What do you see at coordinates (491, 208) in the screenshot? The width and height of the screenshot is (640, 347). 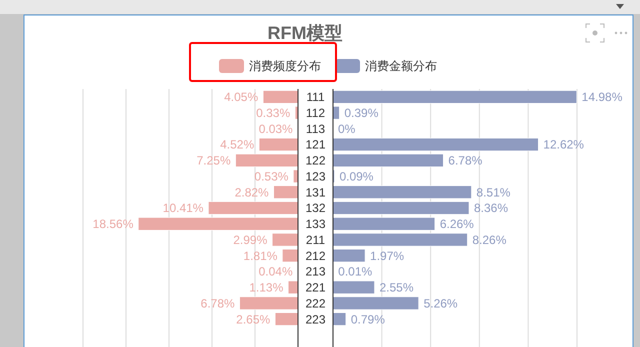 I see `data-label: 8.36%` at bounding box center [491, 208].